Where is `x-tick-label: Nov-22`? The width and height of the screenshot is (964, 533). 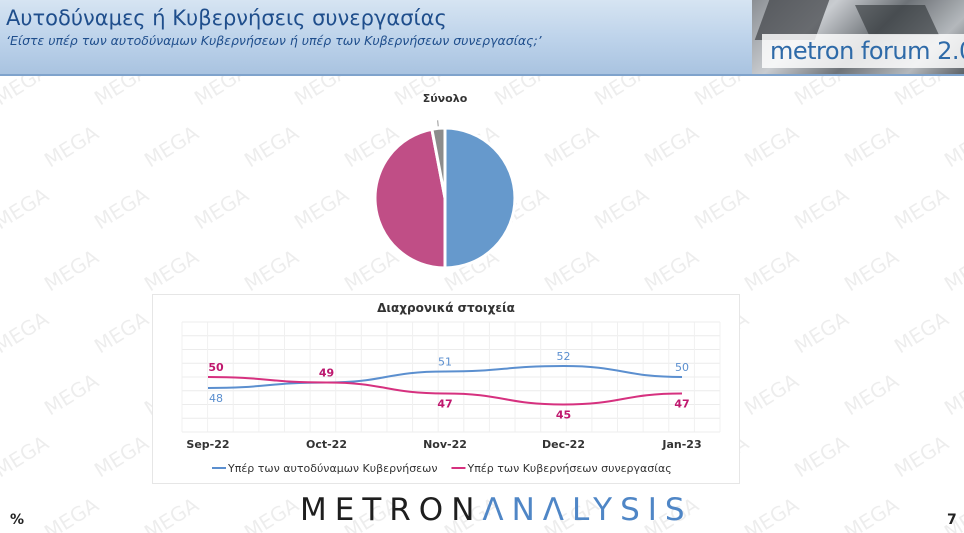 x-tick-label: Nov-22 is located at coordinates (445, 444).